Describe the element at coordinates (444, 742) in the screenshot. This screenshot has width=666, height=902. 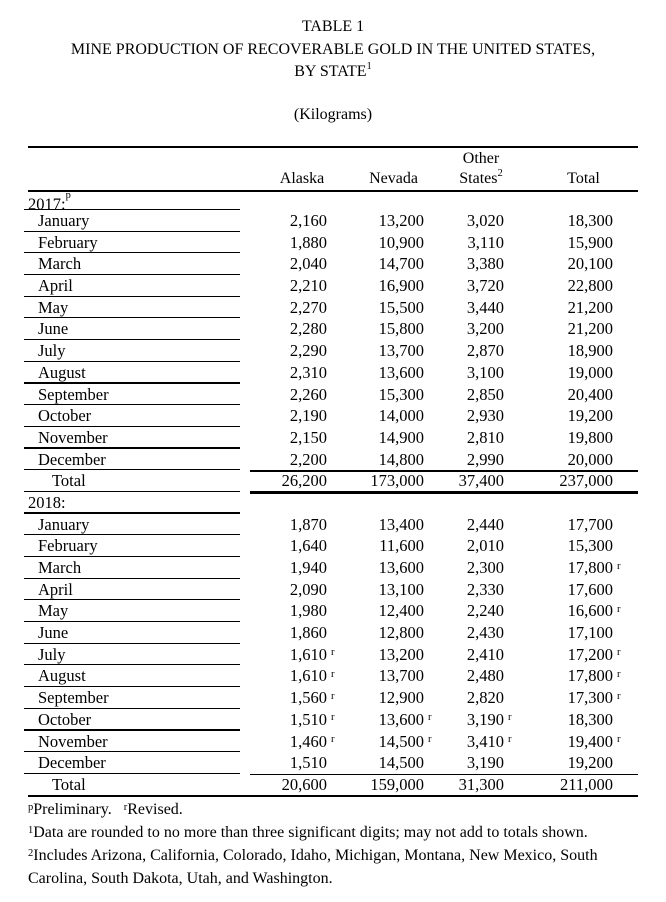
I see `row-data: 1,460 r 14,500 r 3,410 r 19,400 r` at that location.